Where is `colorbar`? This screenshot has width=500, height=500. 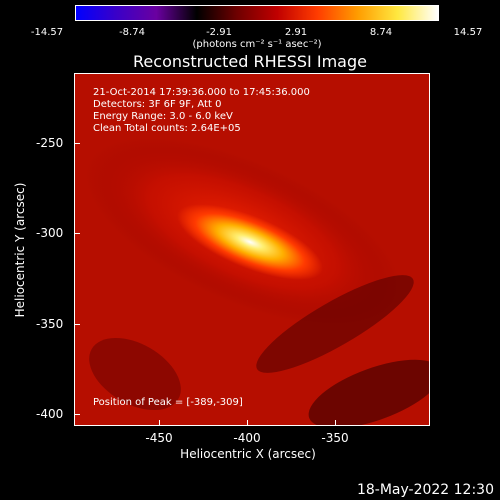
colorbar is located at coordinates (257, 13).